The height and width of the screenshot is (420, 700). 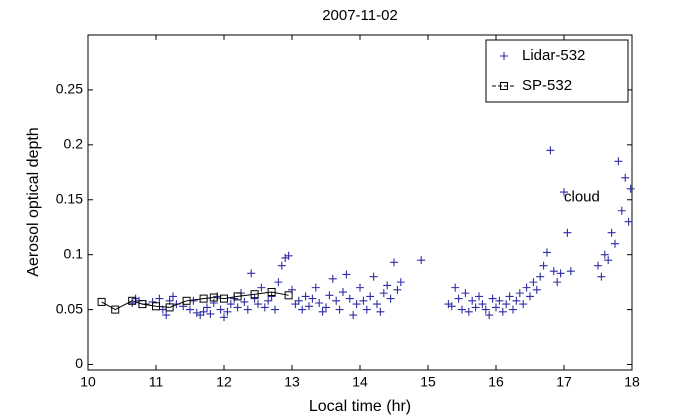 I want to click on y-tick-label: 0.25, so click(x=69, y=89).